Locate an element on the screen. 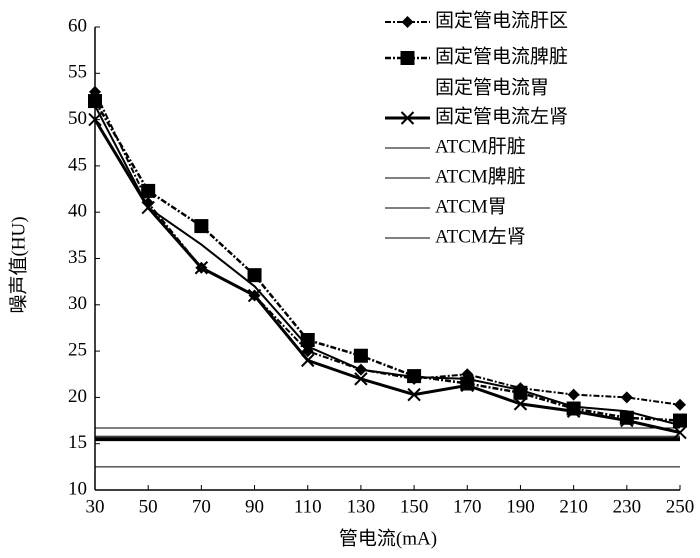 This screenshot has height=558, width=700. legend-label: 固定管电流左肾 is located at coordinates (501, 116).